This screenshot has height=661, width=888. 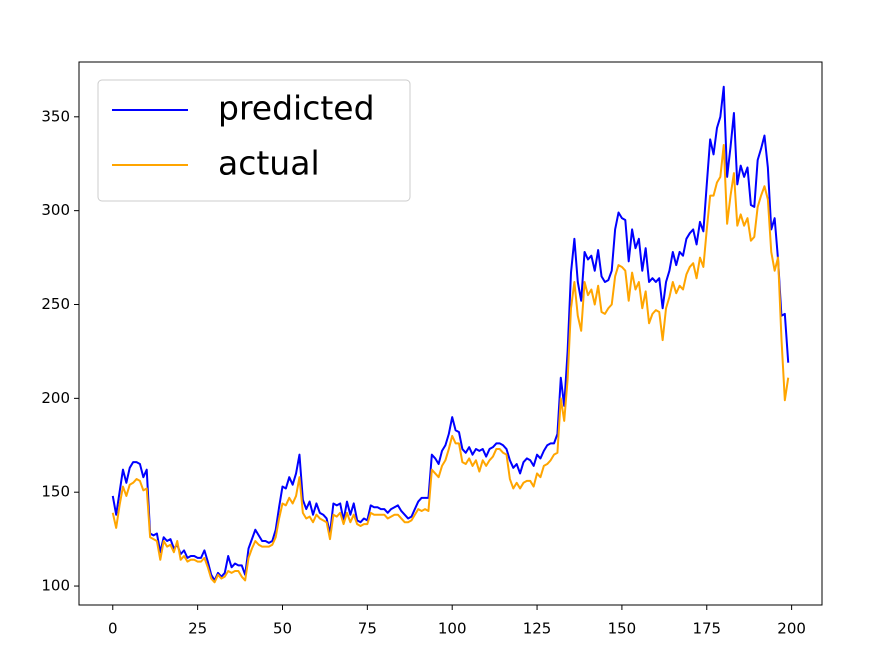 What do you see at coordinates (367, 629) in the screenshot?
I see `x-tick-label: 75` at bounding box center [367, 629].